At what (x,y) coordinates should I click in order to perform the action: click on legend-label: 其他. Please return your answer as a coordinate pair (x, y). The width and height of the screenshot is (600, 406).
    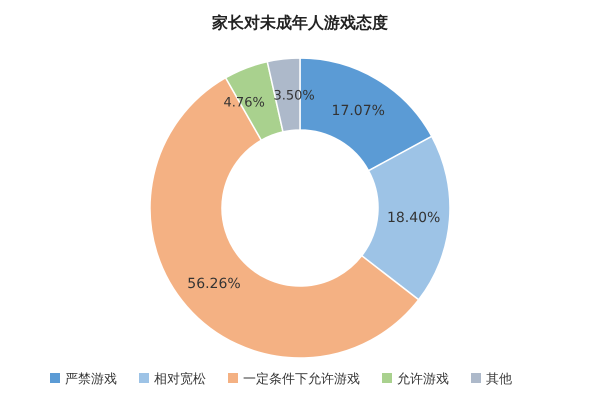
    Looking at the image, I should click on (499, 379).